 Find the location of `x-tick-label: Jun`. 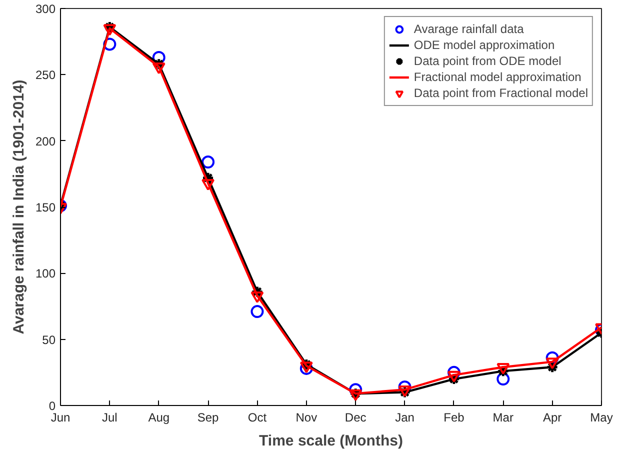

x-tick-label: Jun is located at coordinates (60, 417).